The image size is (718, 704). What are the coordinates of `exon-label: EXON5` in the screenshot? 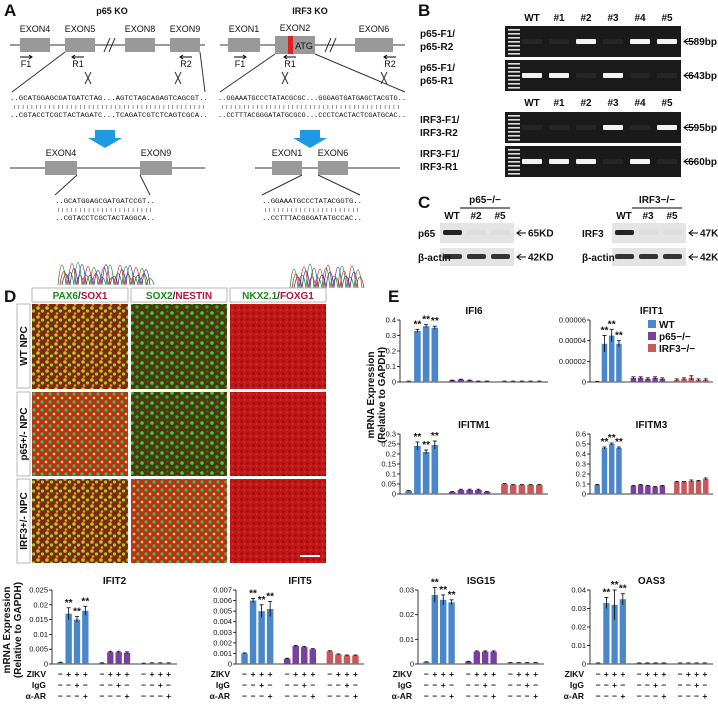 It's located at (80, 29).